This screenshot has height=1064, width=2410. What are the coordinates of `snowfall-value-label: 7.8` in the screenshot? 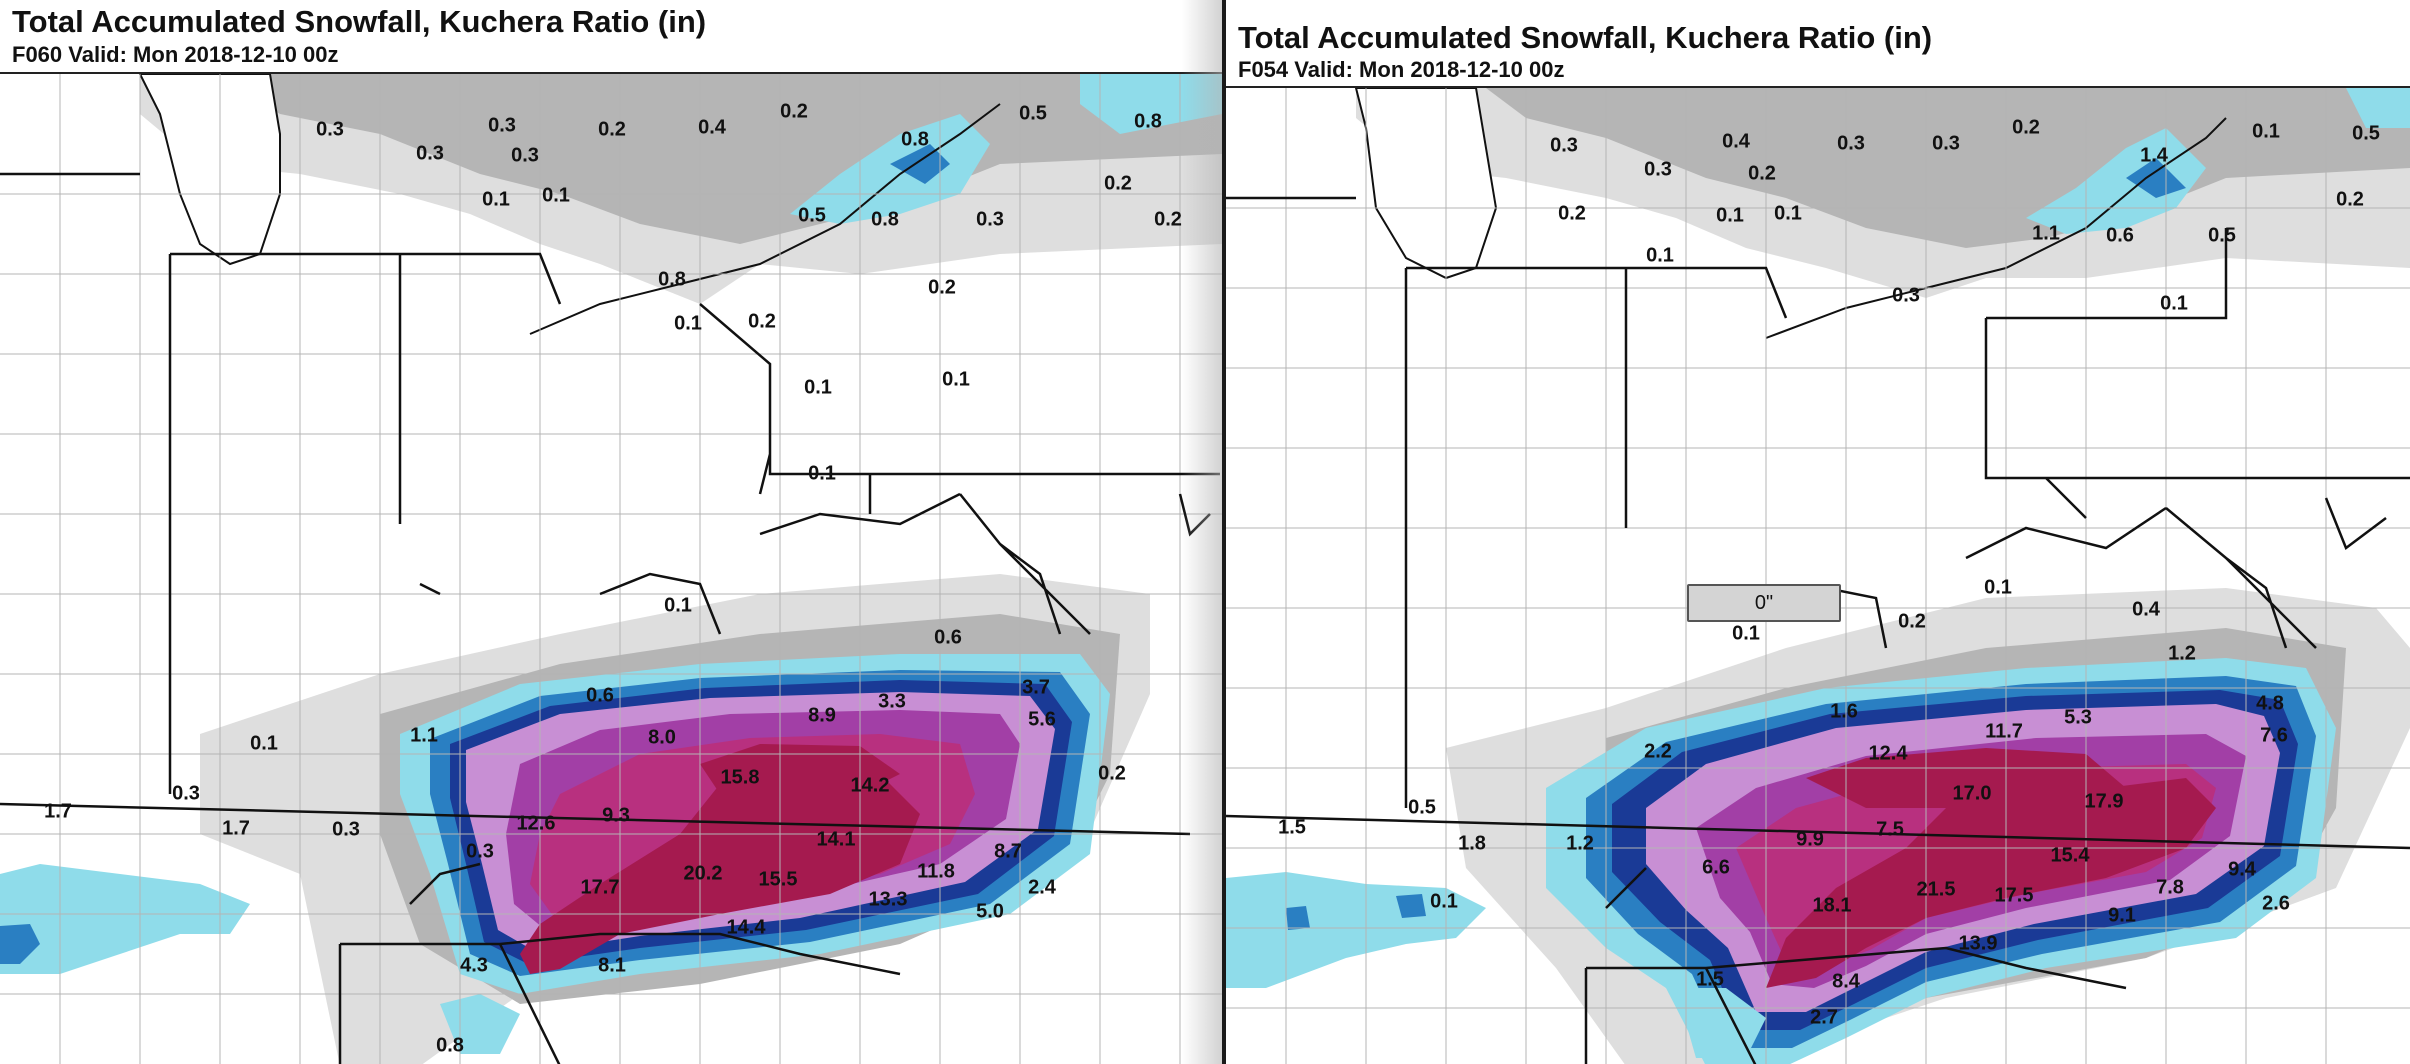 It's located at (2170, 887).